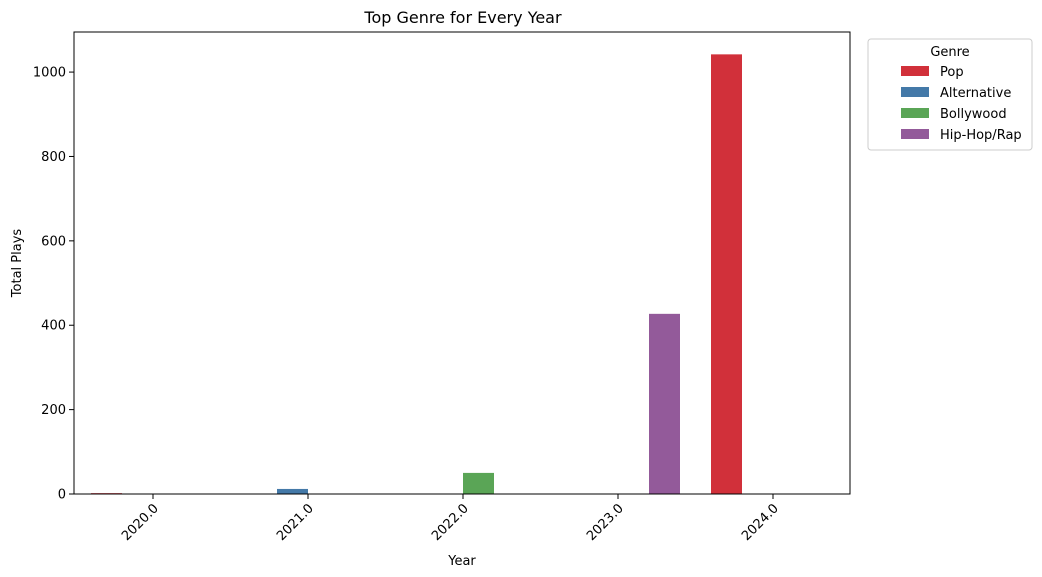  What do you see at coordinates (462, 17) in the screenshot?
I see `chart-title: Top Genre for Every Year` at bounding box center [462, 17].